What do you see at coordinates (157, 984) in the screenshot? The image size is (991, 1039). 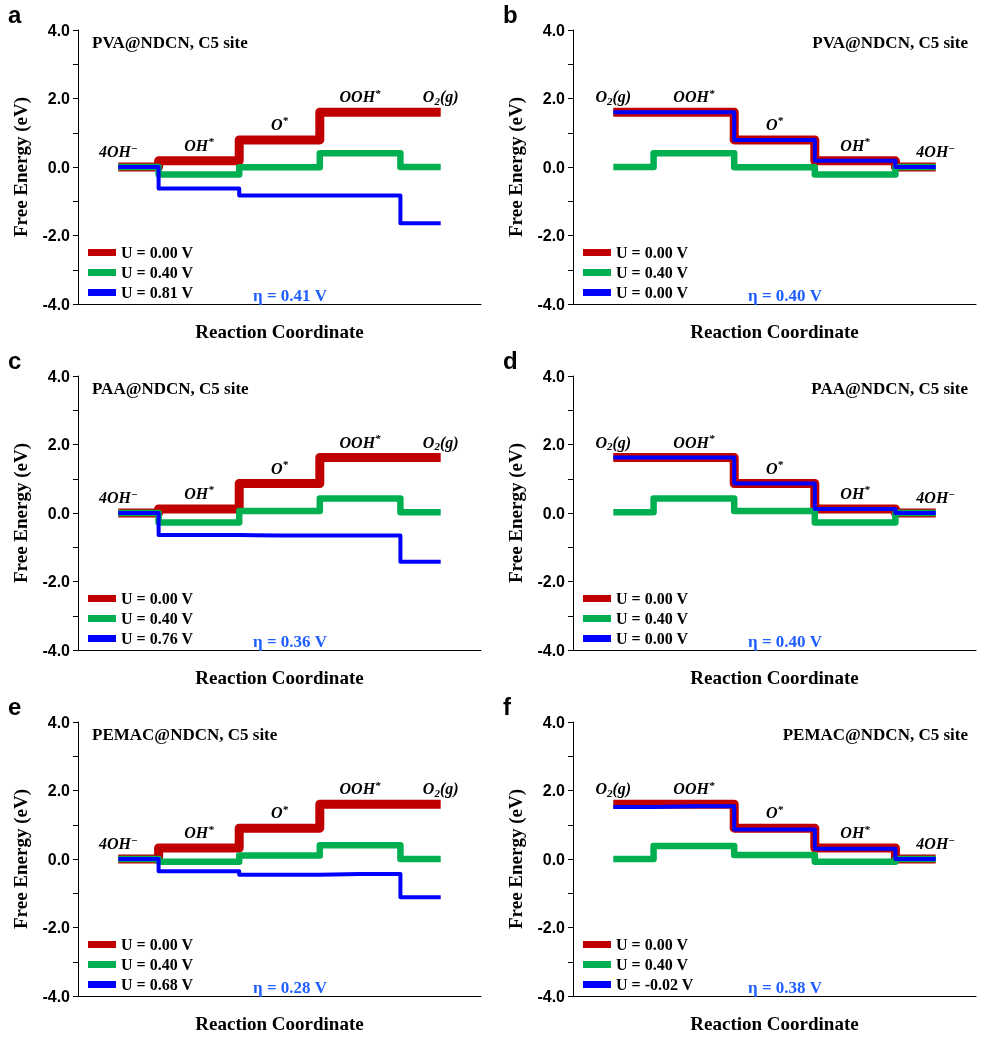 I see `legend-label: U = 0.68 V` at bounding box center [157, 984].